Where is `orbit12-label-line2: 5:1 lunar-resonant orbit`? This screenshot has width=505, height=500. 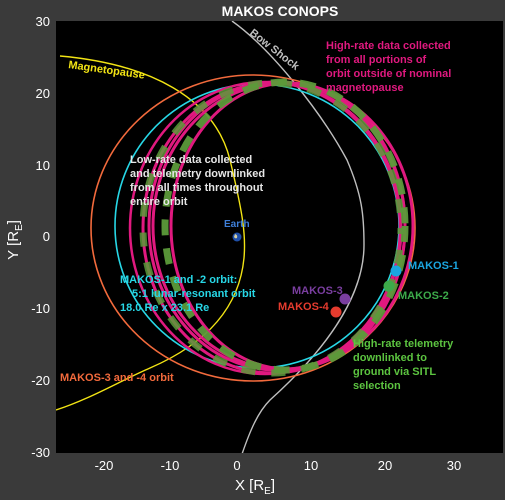 orbit12-label-line2: 5:1 lunar-resonant orbit is located at coordinates (194, 294).